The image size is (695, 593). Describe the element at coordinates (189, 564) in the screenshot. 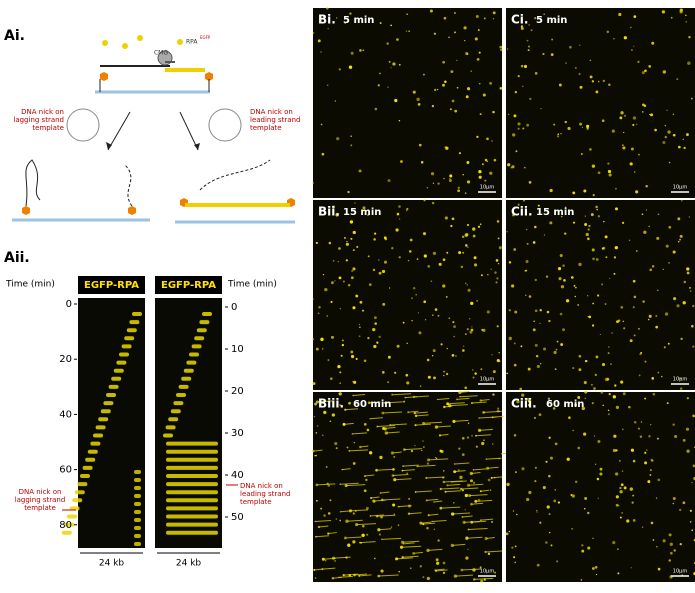

I see `width-label: 24 kb` at that location.